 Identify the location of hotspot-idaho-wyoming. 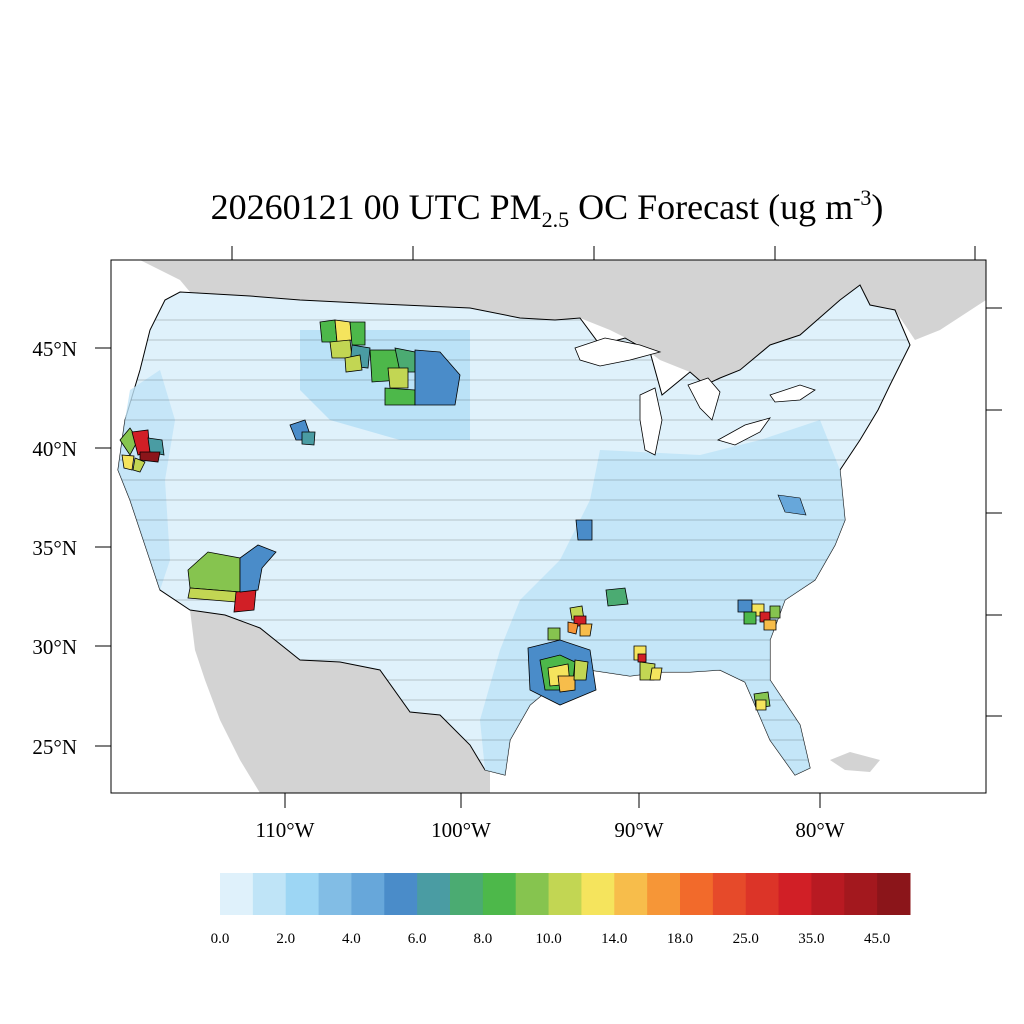
(302, 432).